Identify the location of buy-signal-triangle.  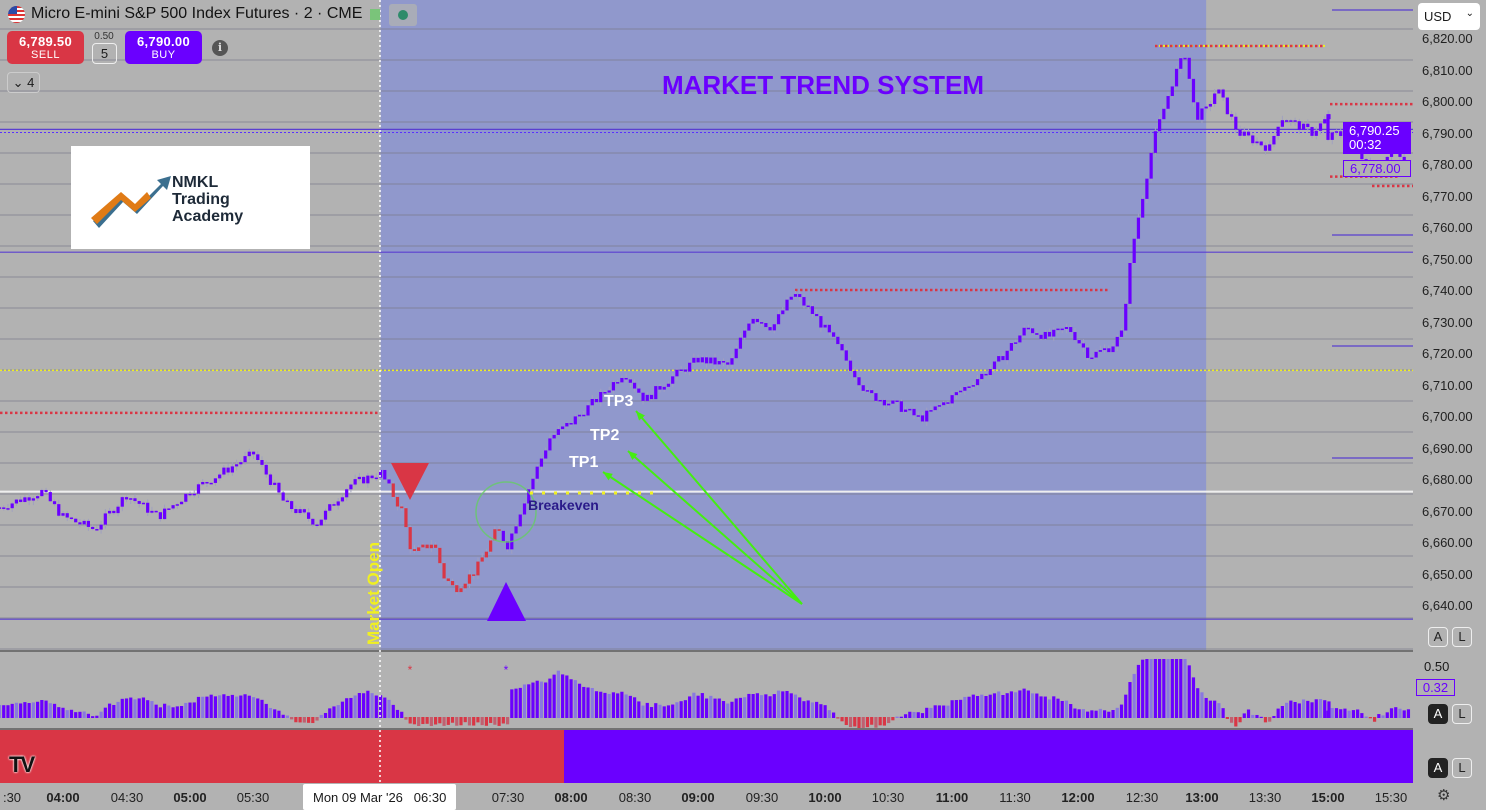
(506, 601).